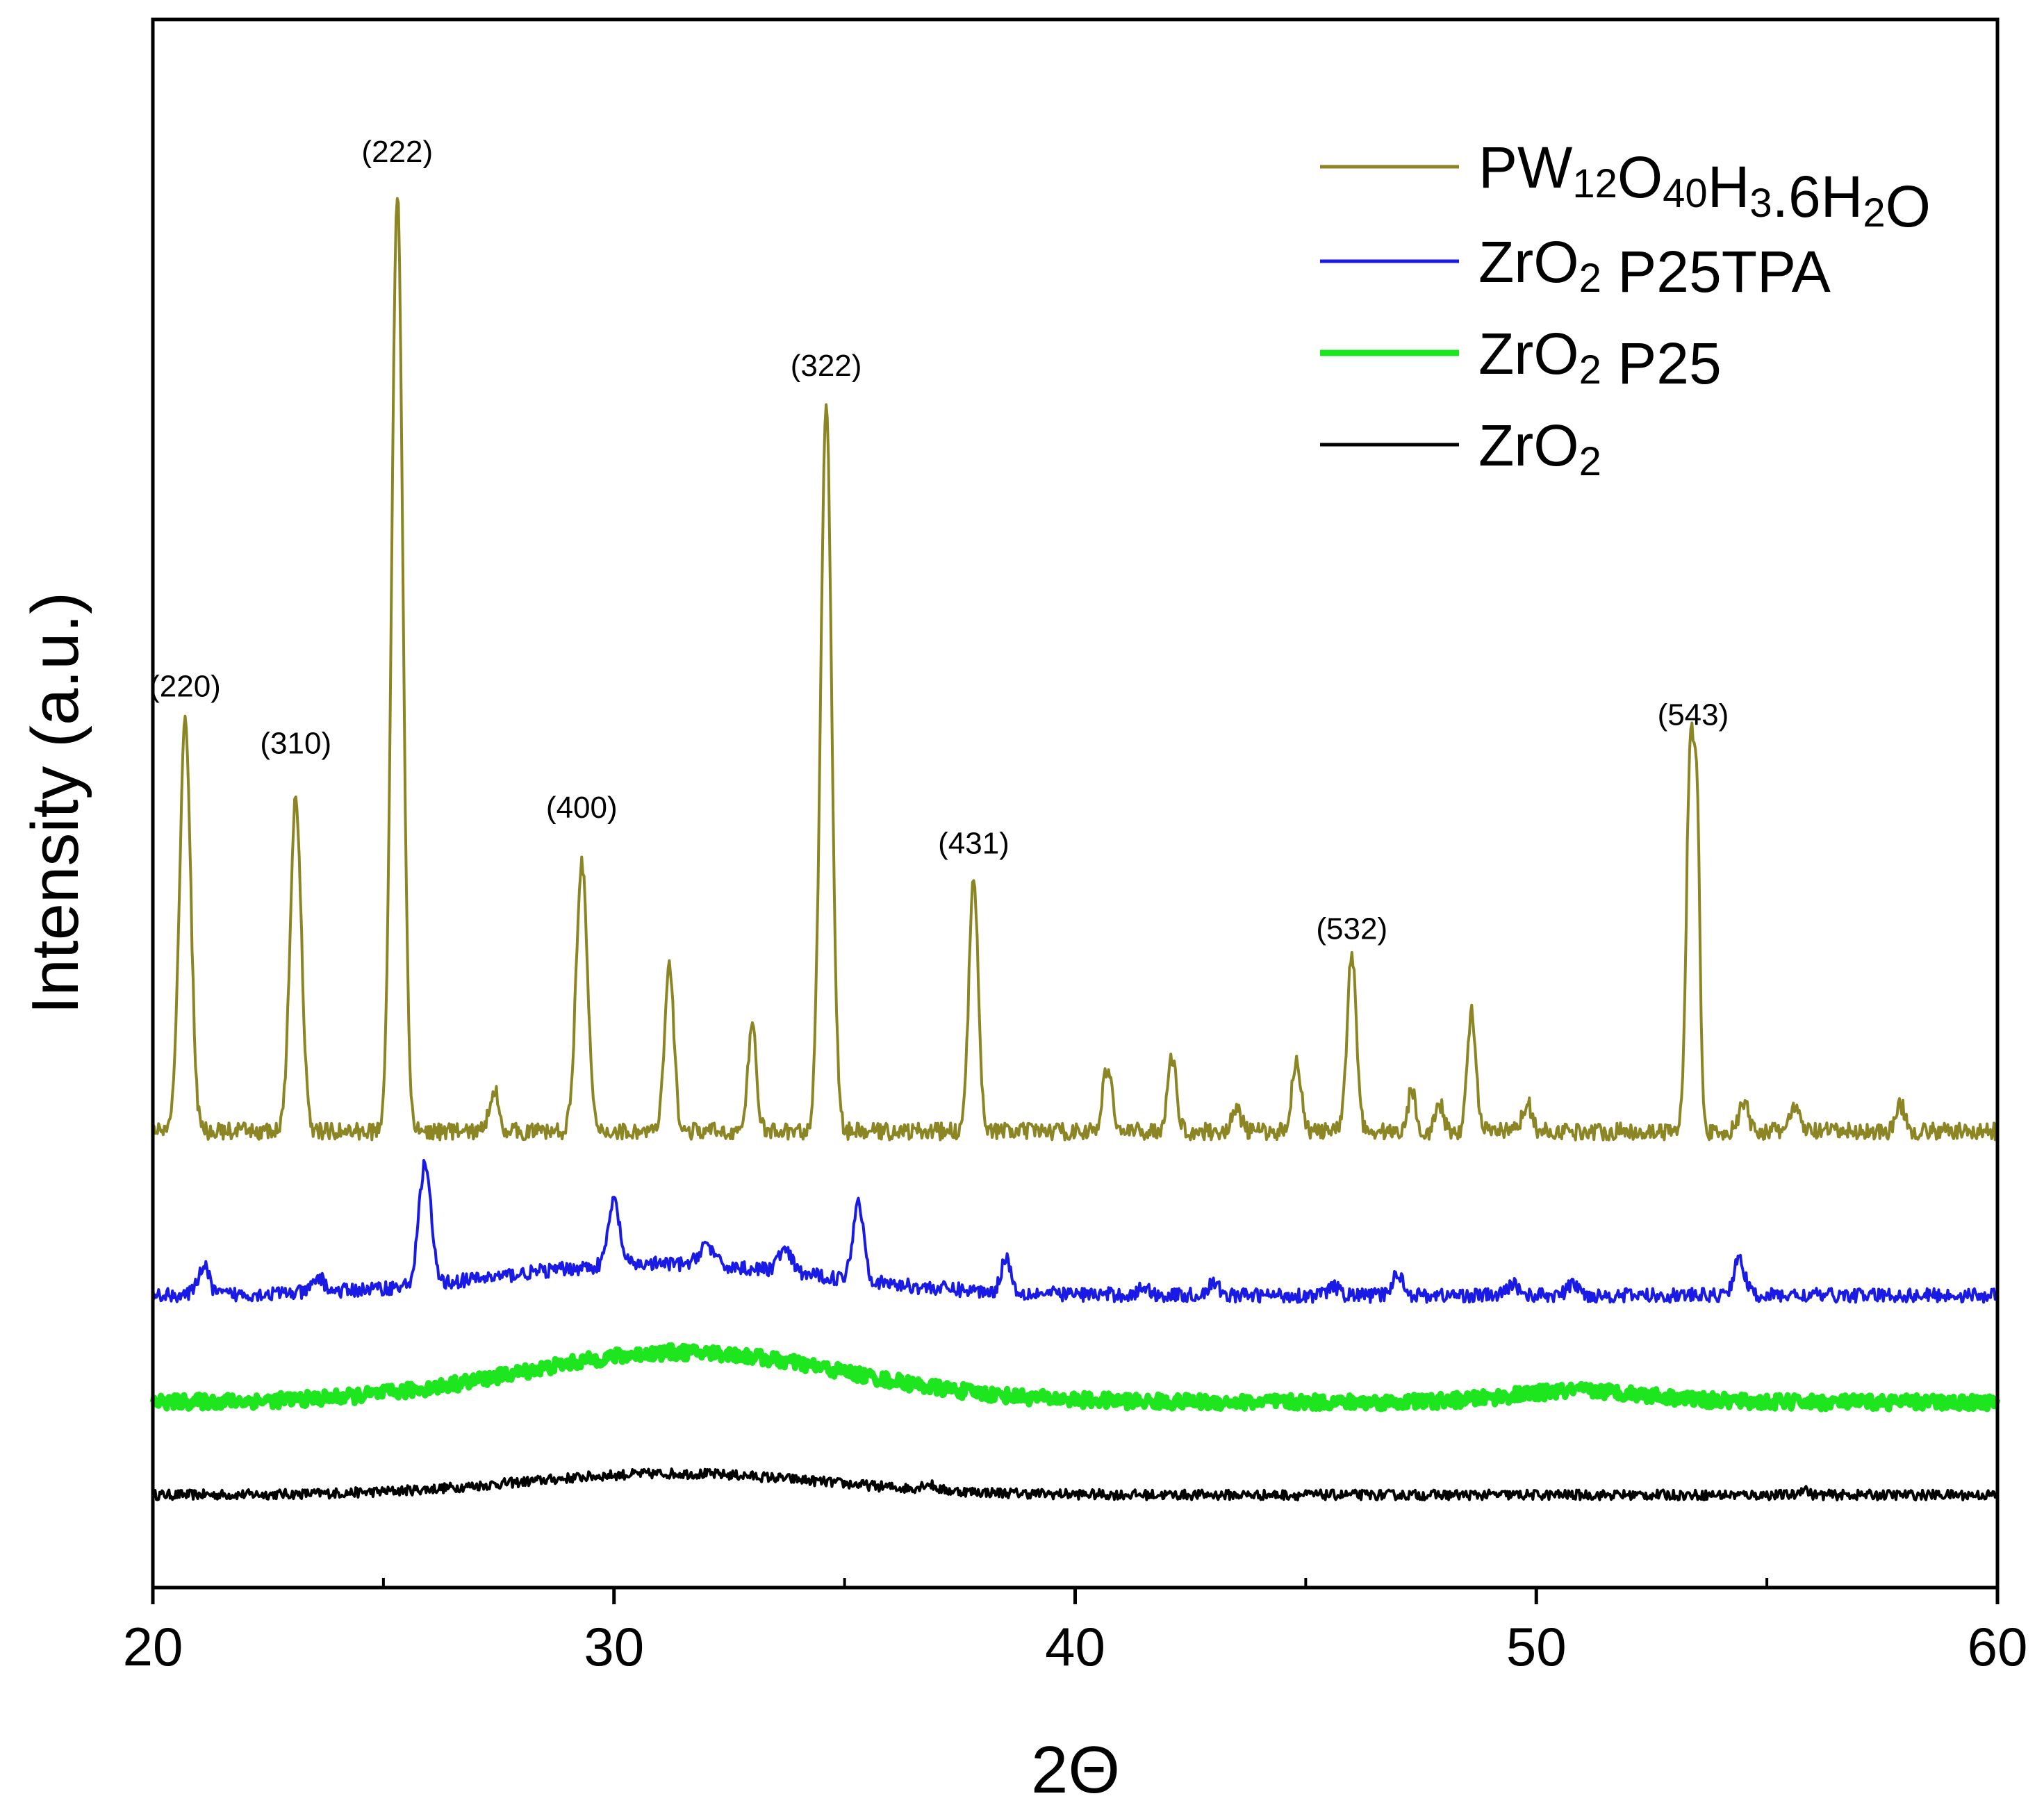  Describe the element at coordinates (1998, 1646) in the screenshot. I see `x-tick-label: 60` at that location.